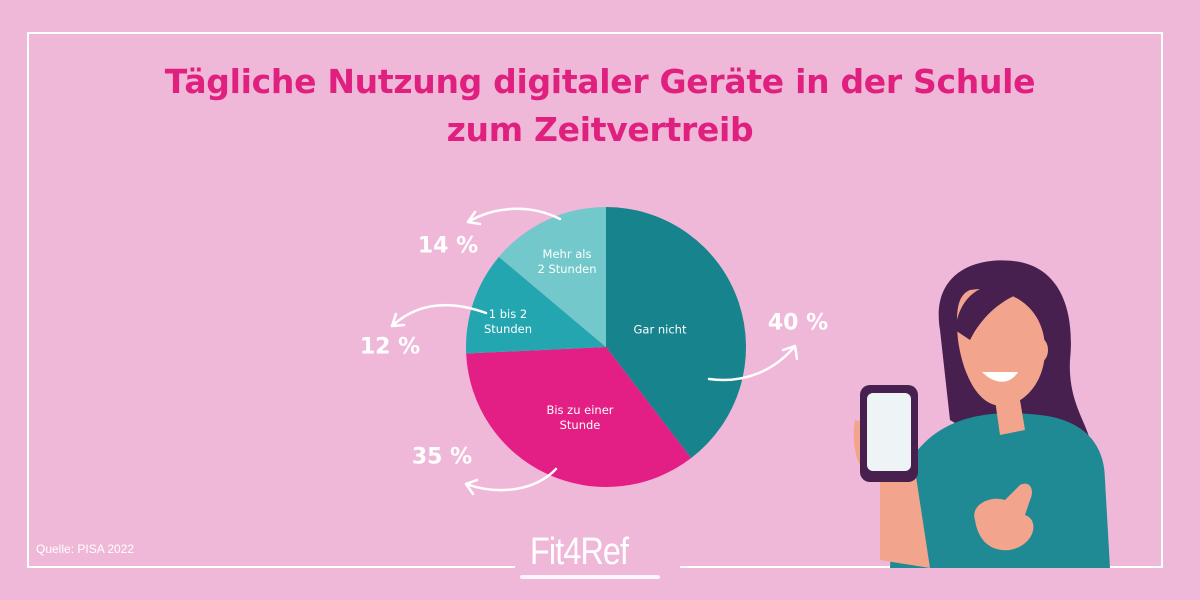 The width and height of the screenshot is (1200, 600). Describe the element at coordinates (590, 577) in the screenshot. I see `logo-underline` at that location.